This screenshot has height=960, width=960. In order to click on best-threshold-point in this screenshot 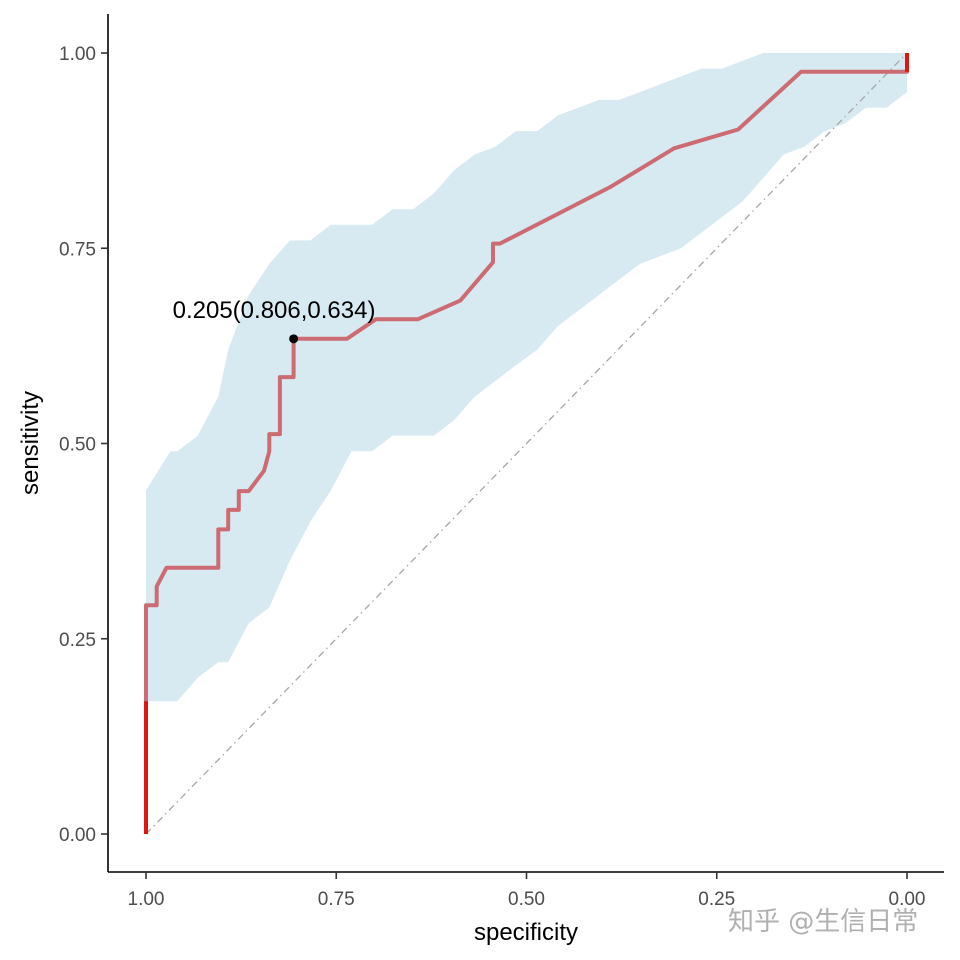, I will do `click(294, 339)`.